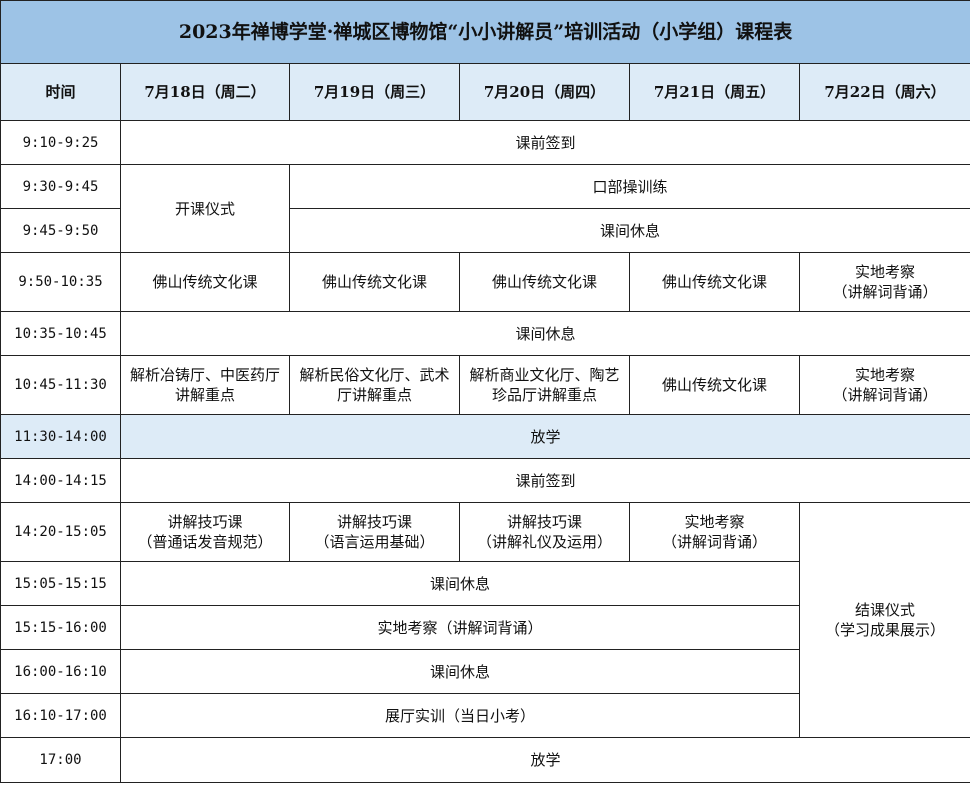 The height and width of the screenshot is (796, 970). I want to click on time-cell: 15:15-16:00, so click(60, 627).